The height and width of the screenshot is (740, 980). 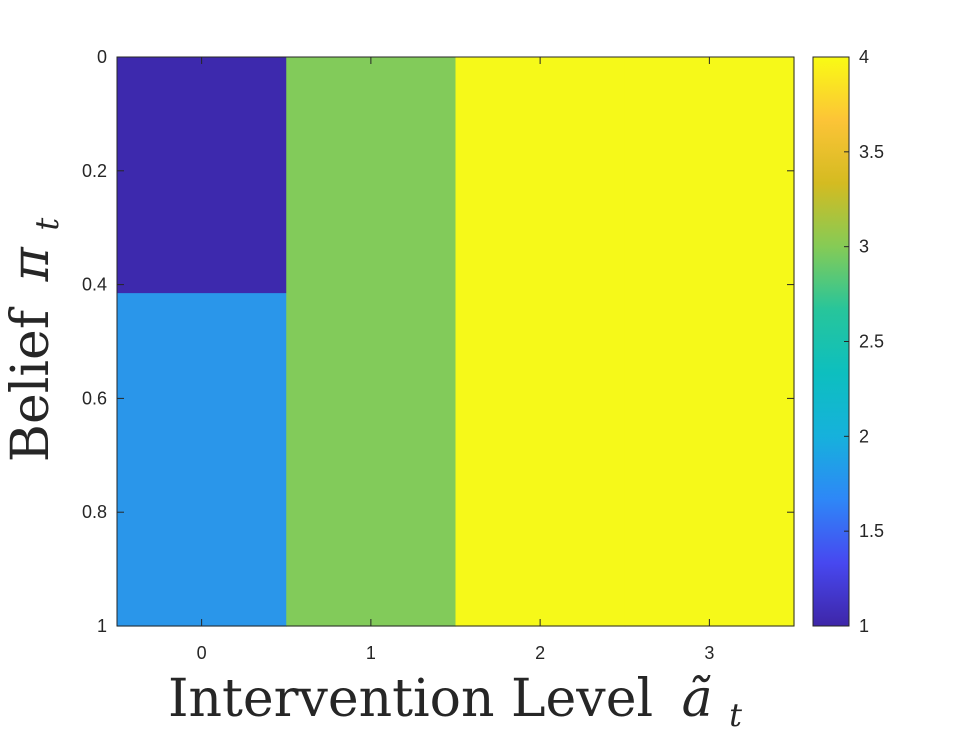 What do you see at coordinates (94, 285) in the screenshot?
I see `y-tick-label: 0.4` at bounding box center [94, 285].